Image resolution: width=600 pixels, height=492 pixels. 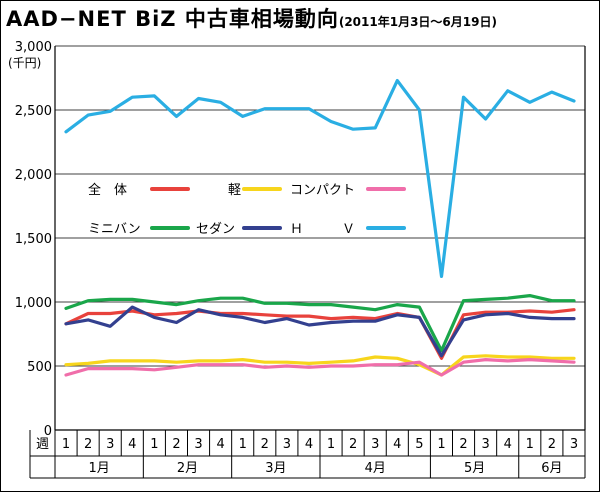 I want to click on chart-title-main: AAD−NET BiZ 中古車相場動向, so click(x=172, y=19).